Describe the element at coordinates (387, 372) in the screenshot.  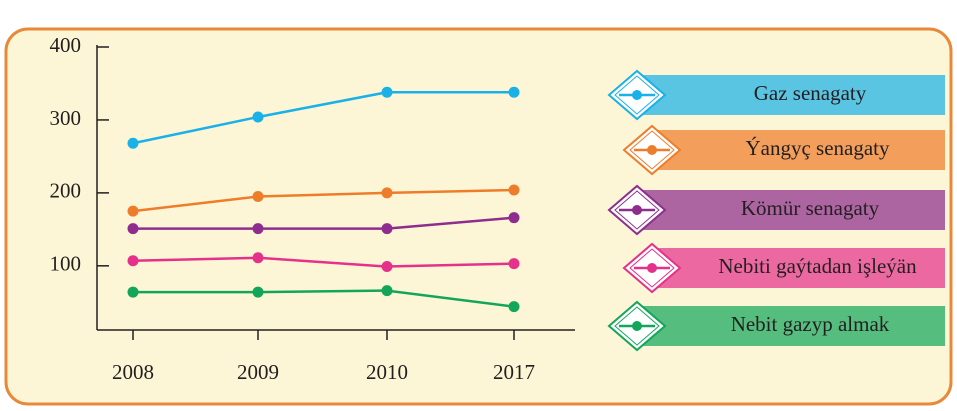
I see `x-tick-label: 2010` at that location.